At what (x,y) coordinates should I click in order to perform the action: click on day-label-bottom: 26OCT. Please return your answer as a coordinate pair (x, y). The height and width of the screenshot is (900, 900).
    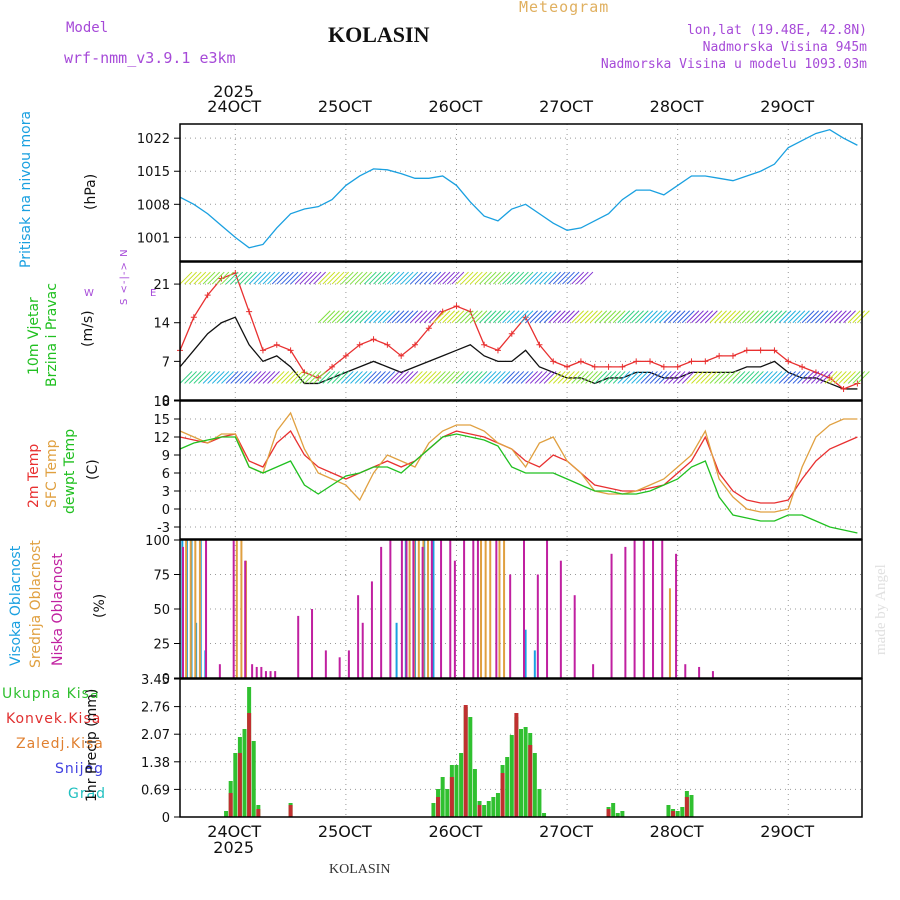
    Looking at the image, I should click on (455, 831).